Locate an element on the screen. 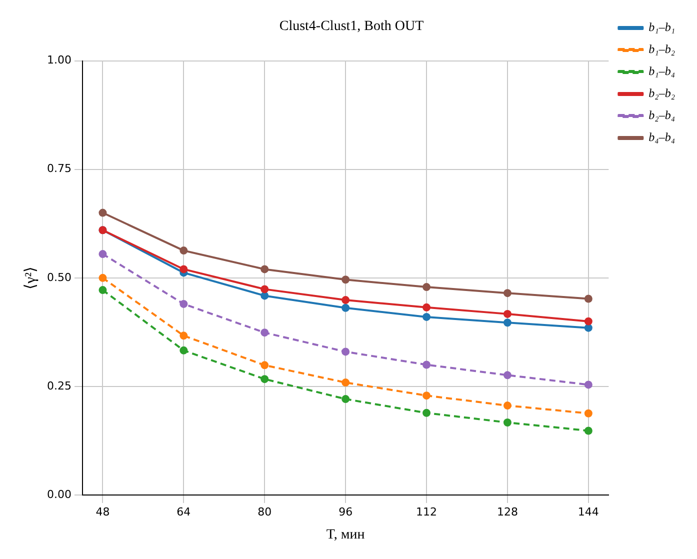 The height and width of the screenshot is (559, 697). y-tick-label: 0.25 is located at coordinates (59, 385).